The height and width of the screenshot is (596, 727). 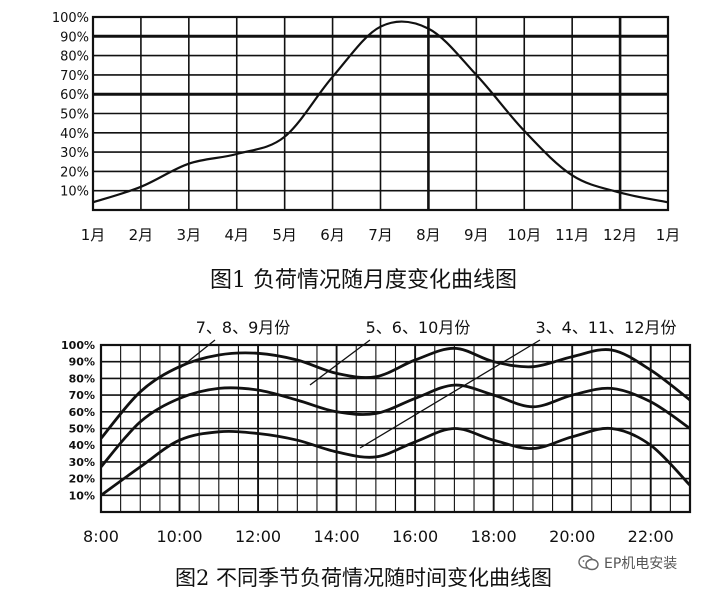 What do you see at coordinates (380, 235) in the screenshot?
I see `x-tick-label: 7月` at bounding box center [380, 235].